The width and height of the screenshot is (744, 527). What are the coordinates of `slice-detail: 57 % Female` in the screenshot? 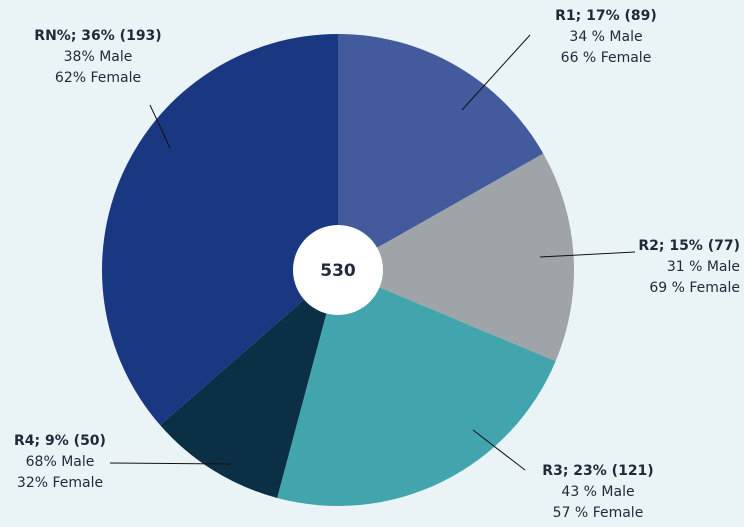 It's located at (598, 513).